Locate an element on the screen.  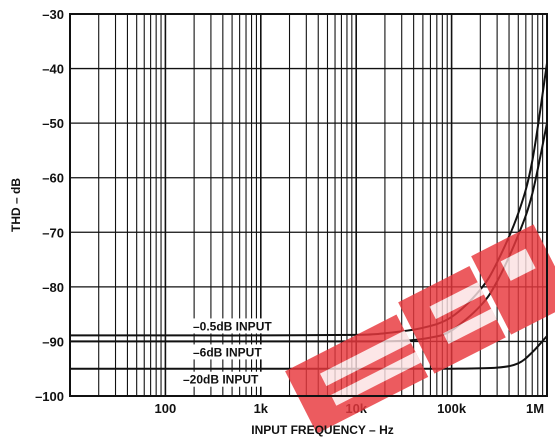
y-tick-label: –70 is located at coordinates (53, 232).